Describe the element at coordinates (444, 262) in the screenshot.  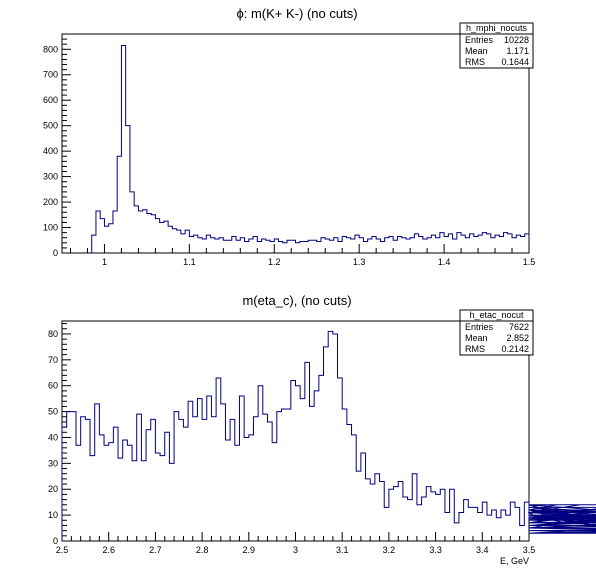
I see `x-tick-label: 1.4` at that location.